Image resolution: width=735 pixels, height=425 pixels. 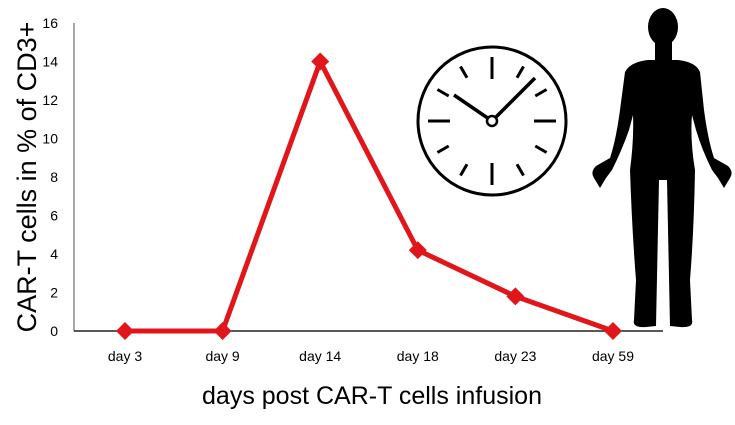 What do you see at coordinates (54, 293) in the screenshot?
I see `y-tick-label: 2` at bounding box center [54, 293].